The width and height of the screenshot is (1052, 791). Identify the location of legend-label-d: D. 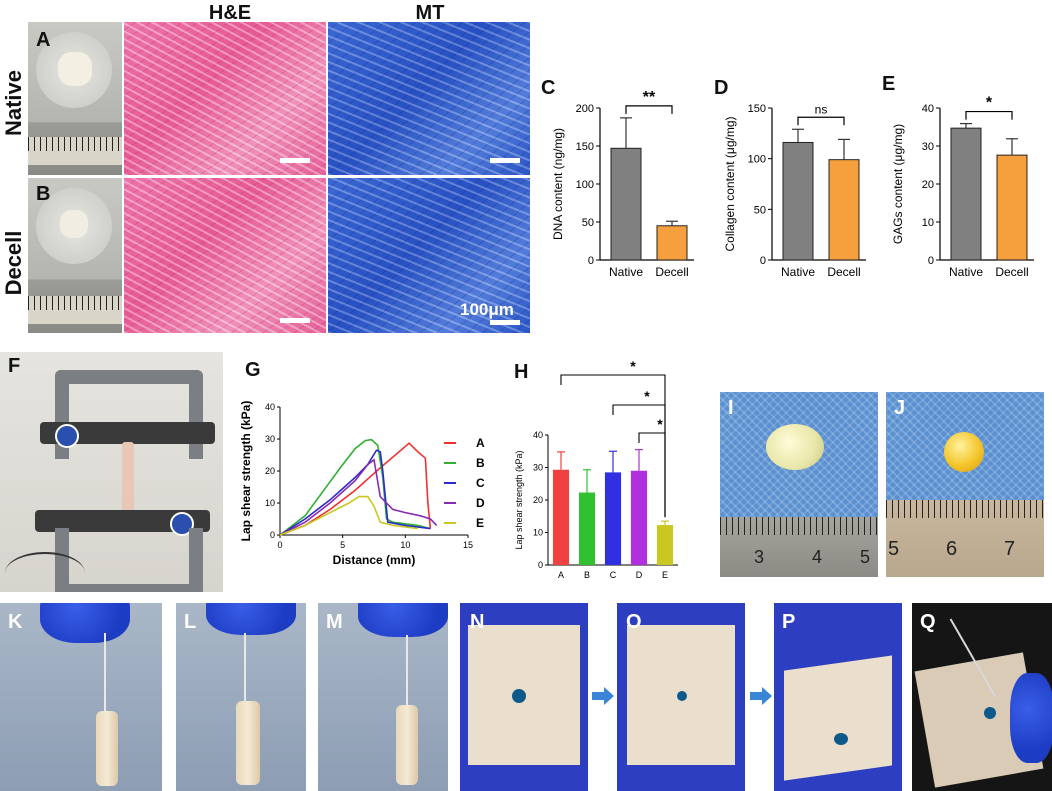
(480, 503).